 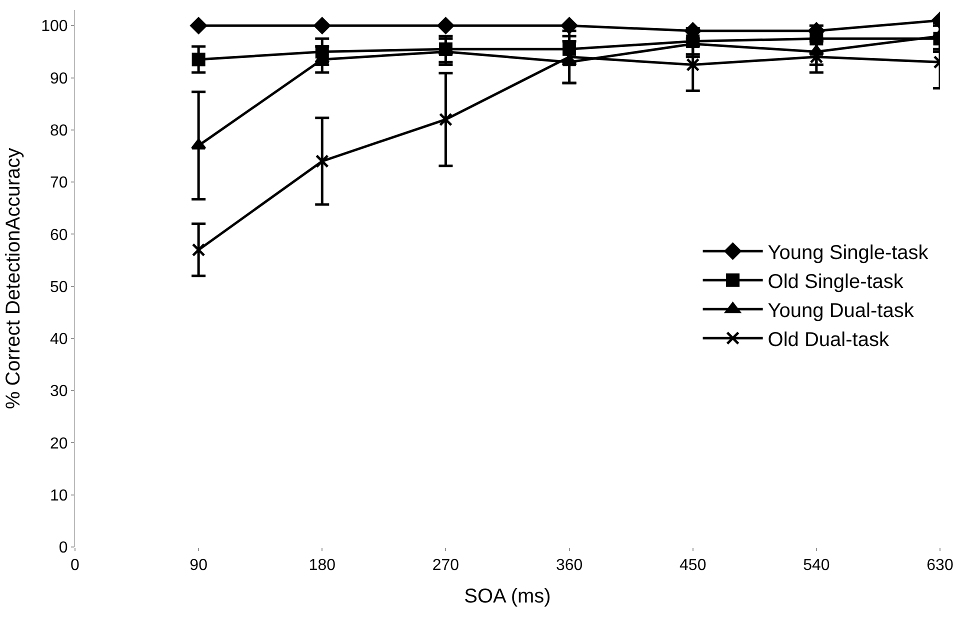 I want to click on x-axis-title: SOA (ms), so click(x=507, y=597).